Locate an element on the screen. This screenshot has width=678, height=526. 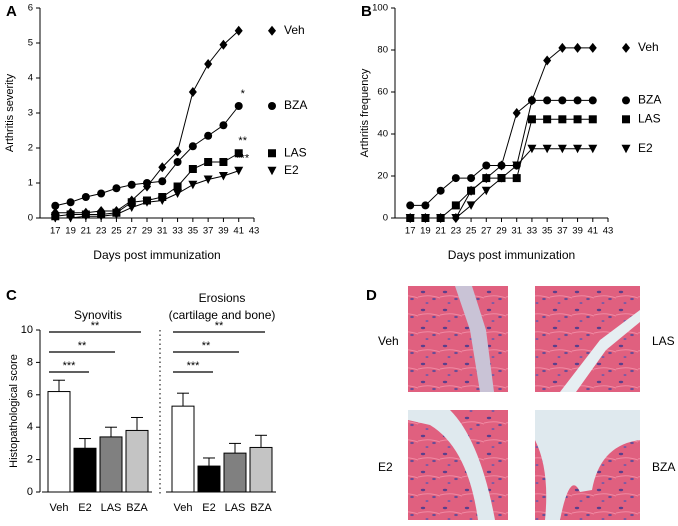
x-axis-label: Days post immunization is located at coordinates (511, 255).